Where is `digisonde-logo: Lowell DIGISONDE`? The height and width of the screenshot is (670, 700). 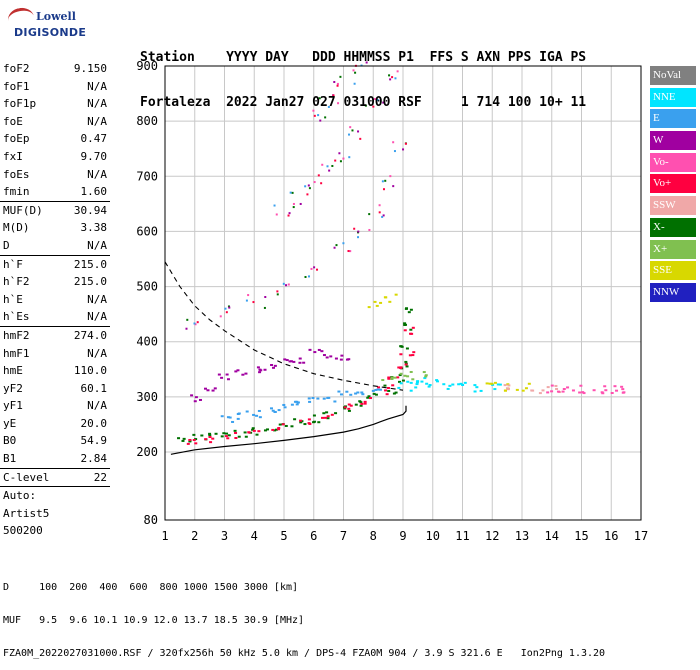 digisonde-logo: Lowell DIGISONDE is located at coordinates (46, 25).